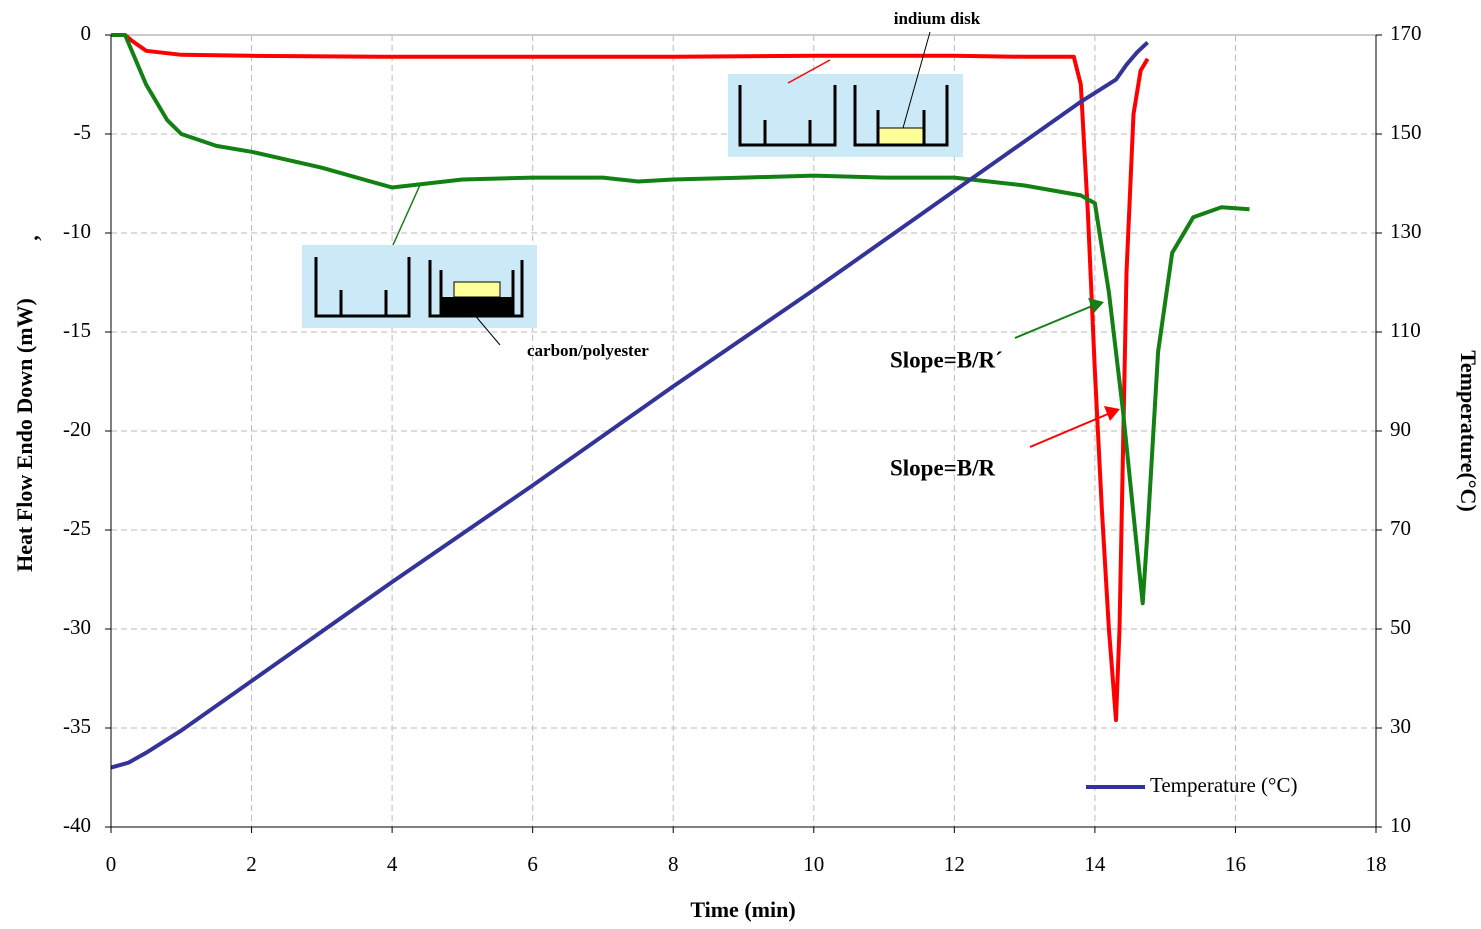  I want to click on y-tick-label: -10, so click(77, 231).